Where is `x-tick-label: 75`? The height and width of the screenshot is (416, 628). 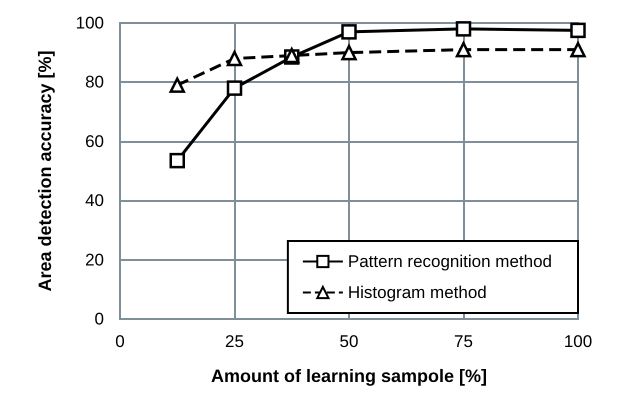
x-tick-label: 75 is located at coordinates (463, 341).